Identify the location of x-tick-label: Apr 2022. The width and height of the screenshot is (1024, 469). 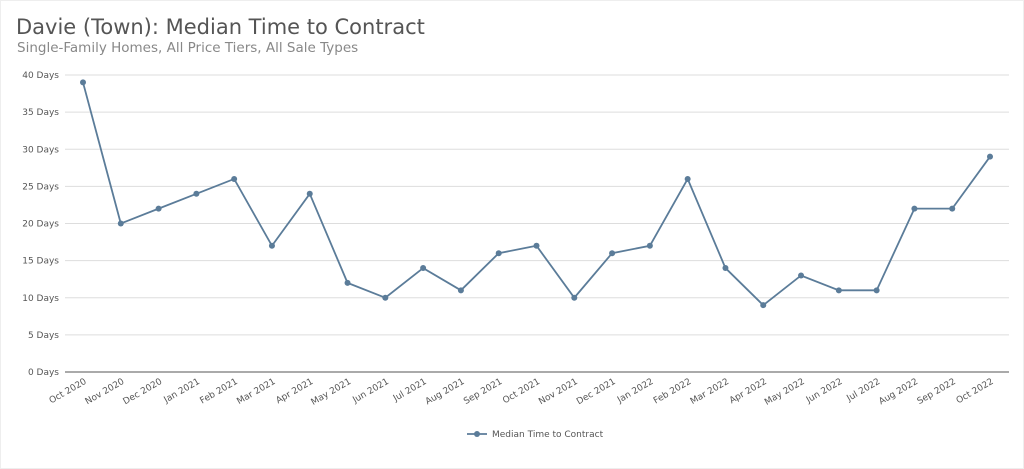
(748, 391).